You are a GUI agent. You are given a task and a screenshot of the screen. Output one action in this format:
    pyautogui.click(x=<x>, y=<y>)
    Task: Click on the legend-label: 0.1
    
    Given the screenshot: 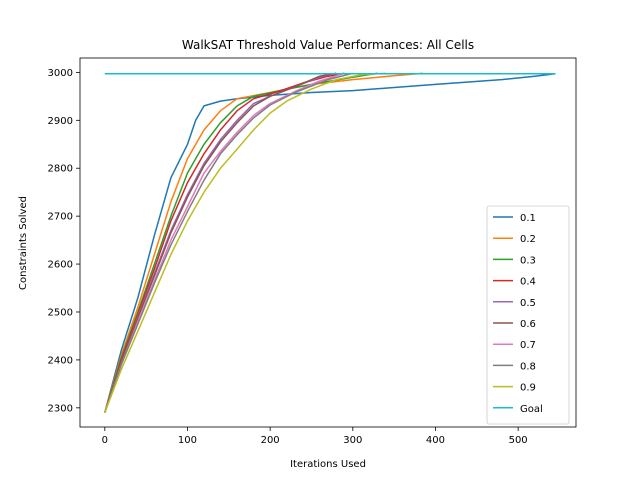 What is the action you would take?
    pyautogui.click(x=528, y=218)
    